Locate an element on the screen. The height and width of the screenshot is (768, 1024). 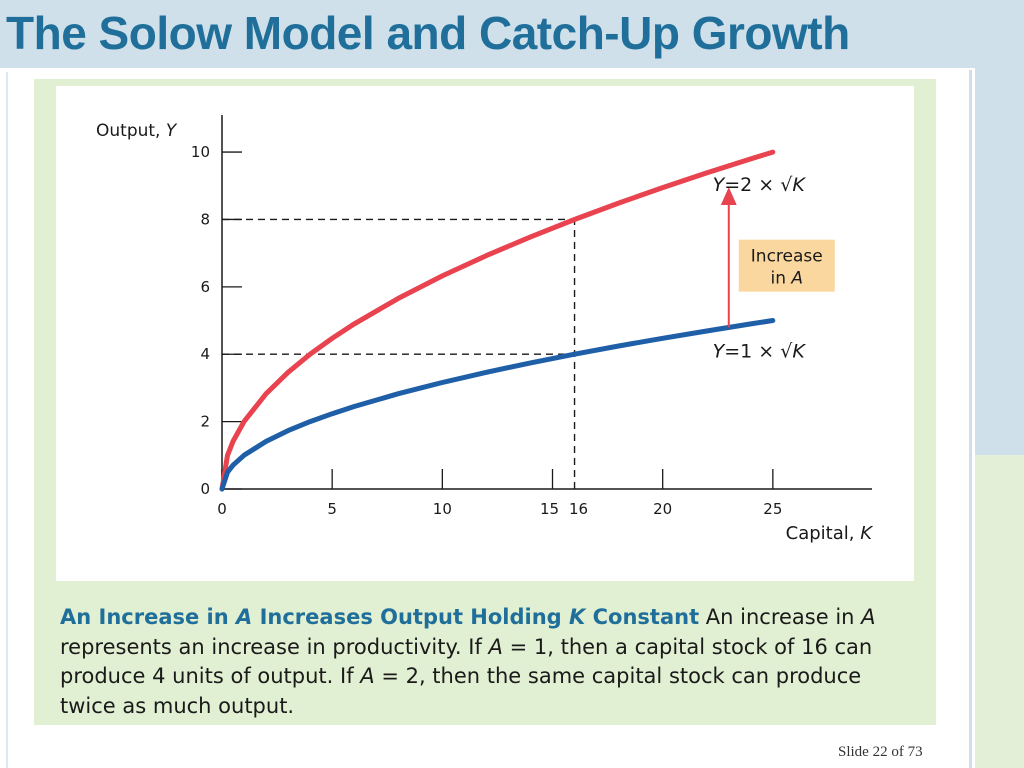
x-tick-label: 10 is located at coordinates (442, 509).